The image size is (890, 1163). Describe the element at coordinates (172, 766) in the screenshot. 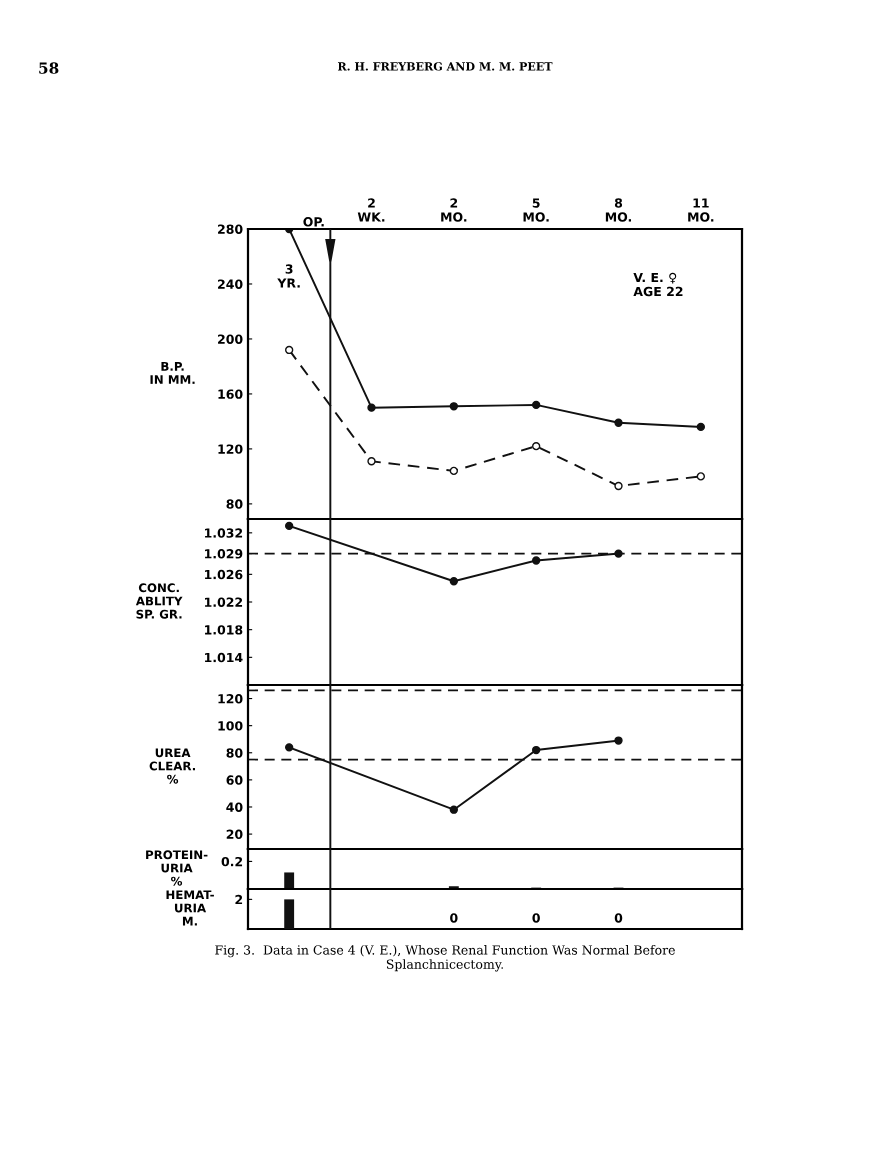

I see `y-axis-title: UREA CLEAR. %` at that location.